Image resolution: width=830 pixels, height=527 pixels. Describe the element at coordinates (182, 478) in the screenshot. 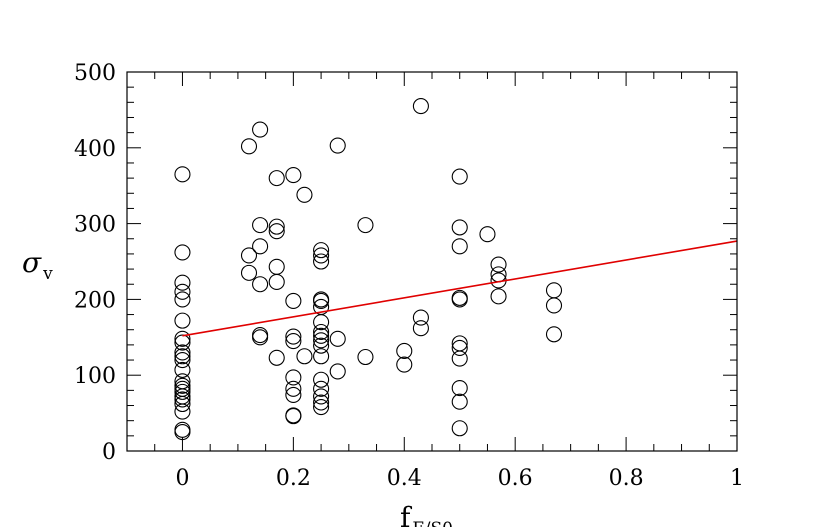

I see `x-tick-label: 0` at that location.